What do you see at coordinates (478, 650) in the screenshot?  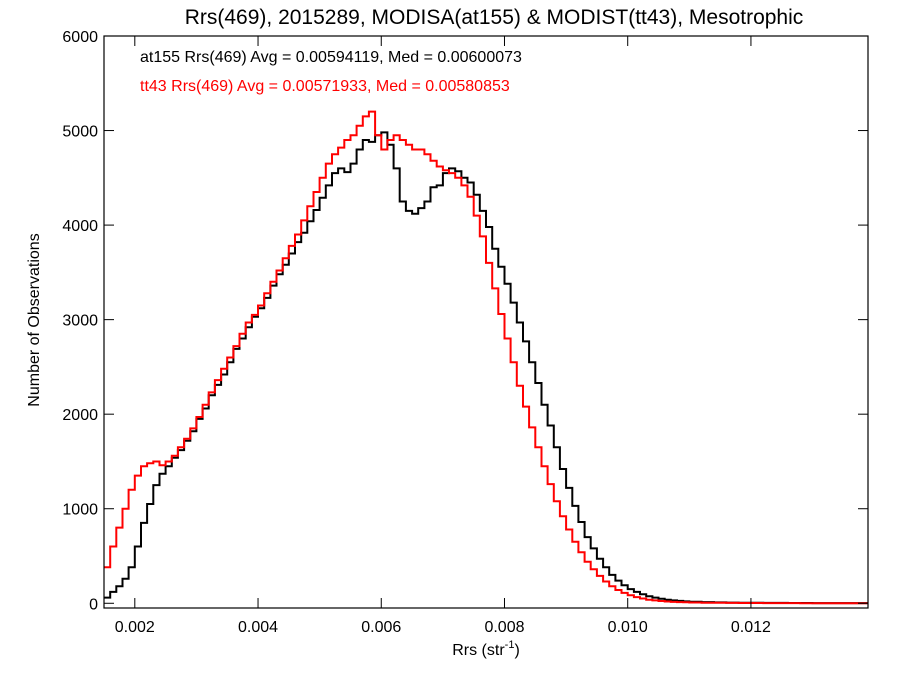 I see `x-axis-label-main: Rrs (str` at bounding box center [478, 650].